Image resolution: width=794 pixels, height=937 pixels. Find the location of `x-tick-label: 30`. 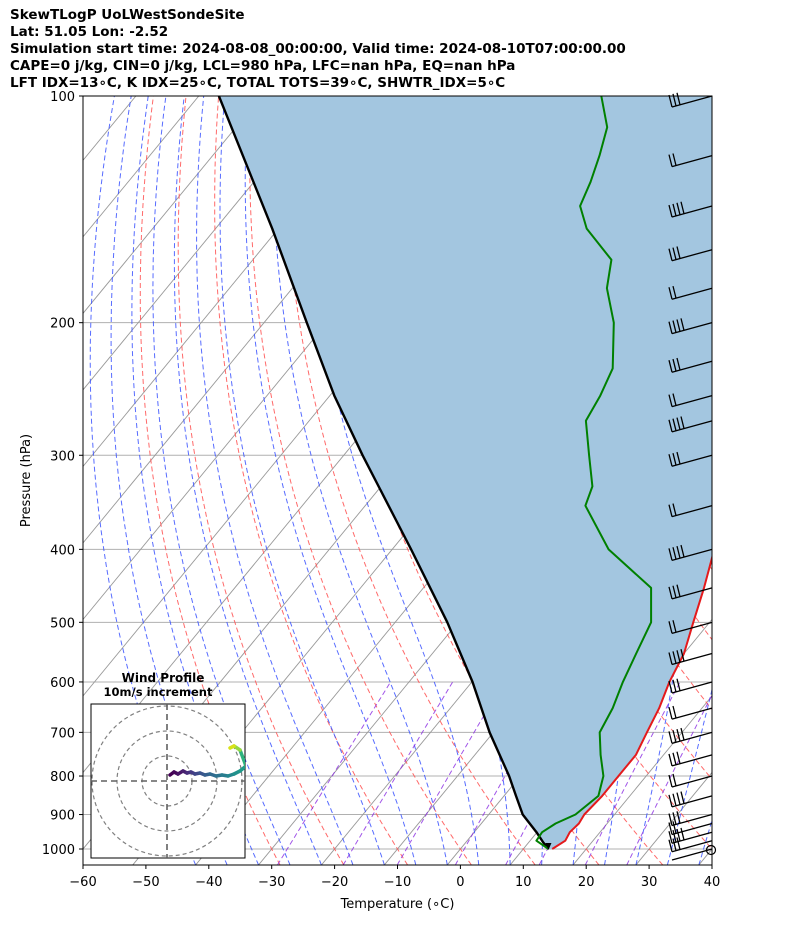

x-tick-label: 30 is located at coordinates (649, 882).